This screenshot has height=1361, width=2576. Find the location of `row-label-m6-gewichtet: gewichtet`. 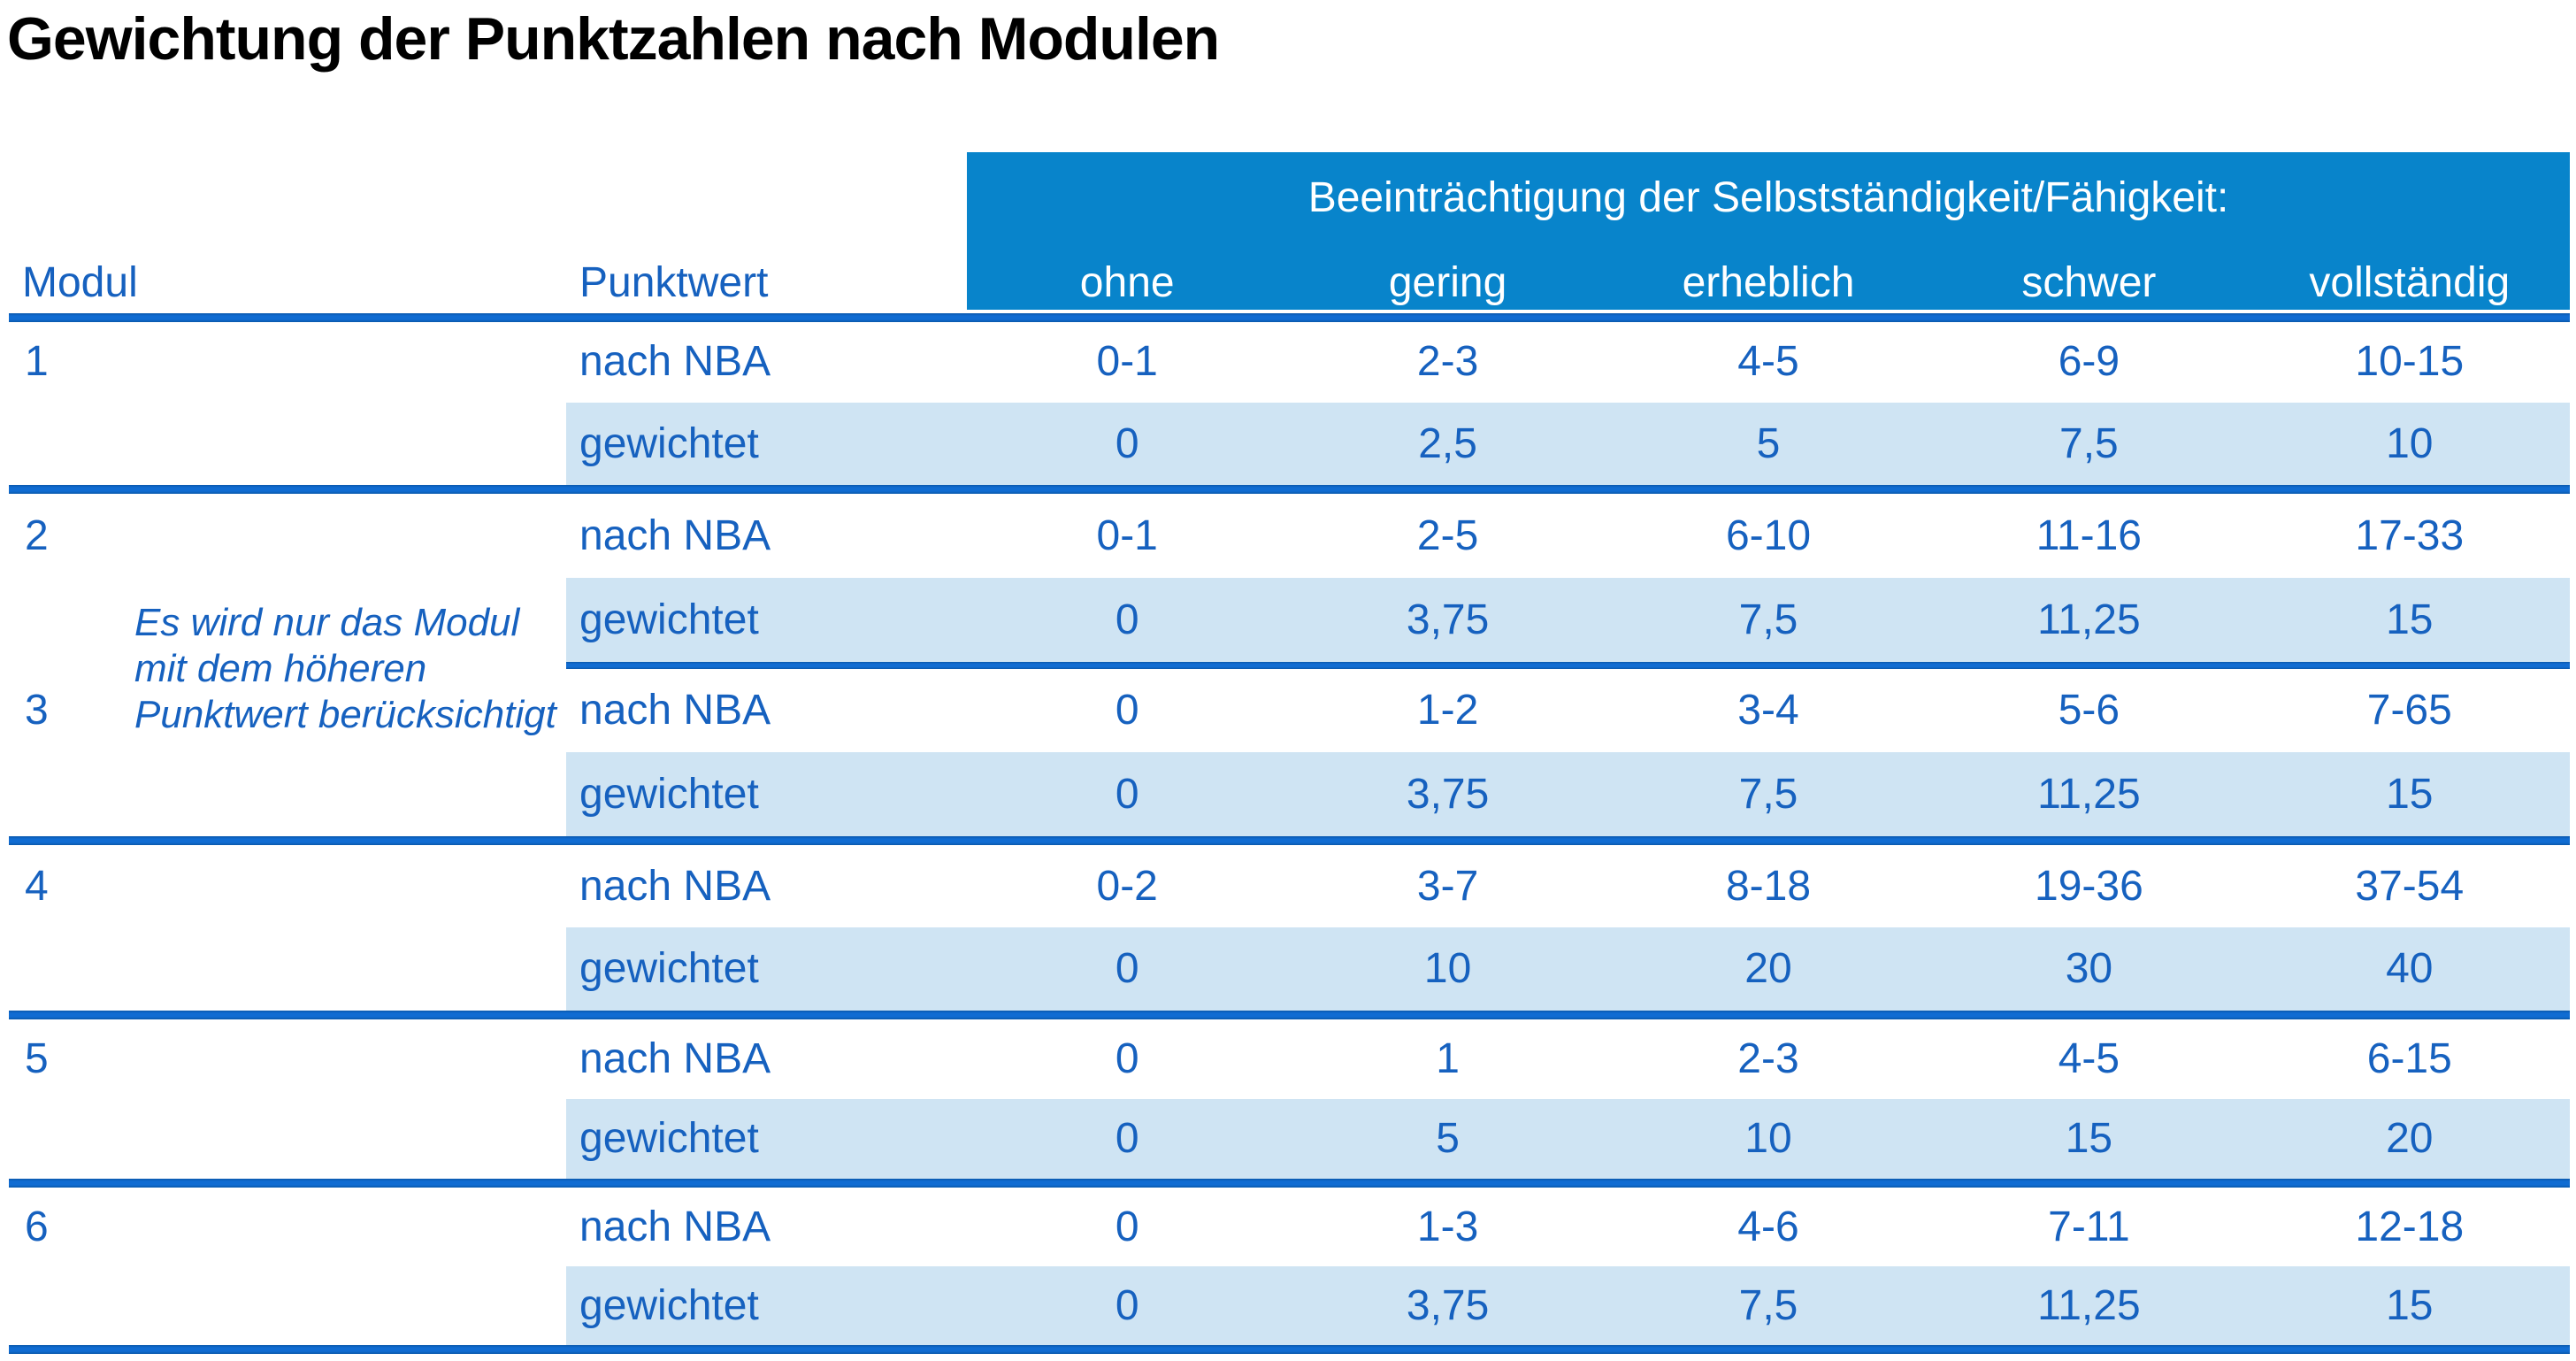

row-label-m6-gewichtet: gewichtet is located at coordinates (669, 1305).